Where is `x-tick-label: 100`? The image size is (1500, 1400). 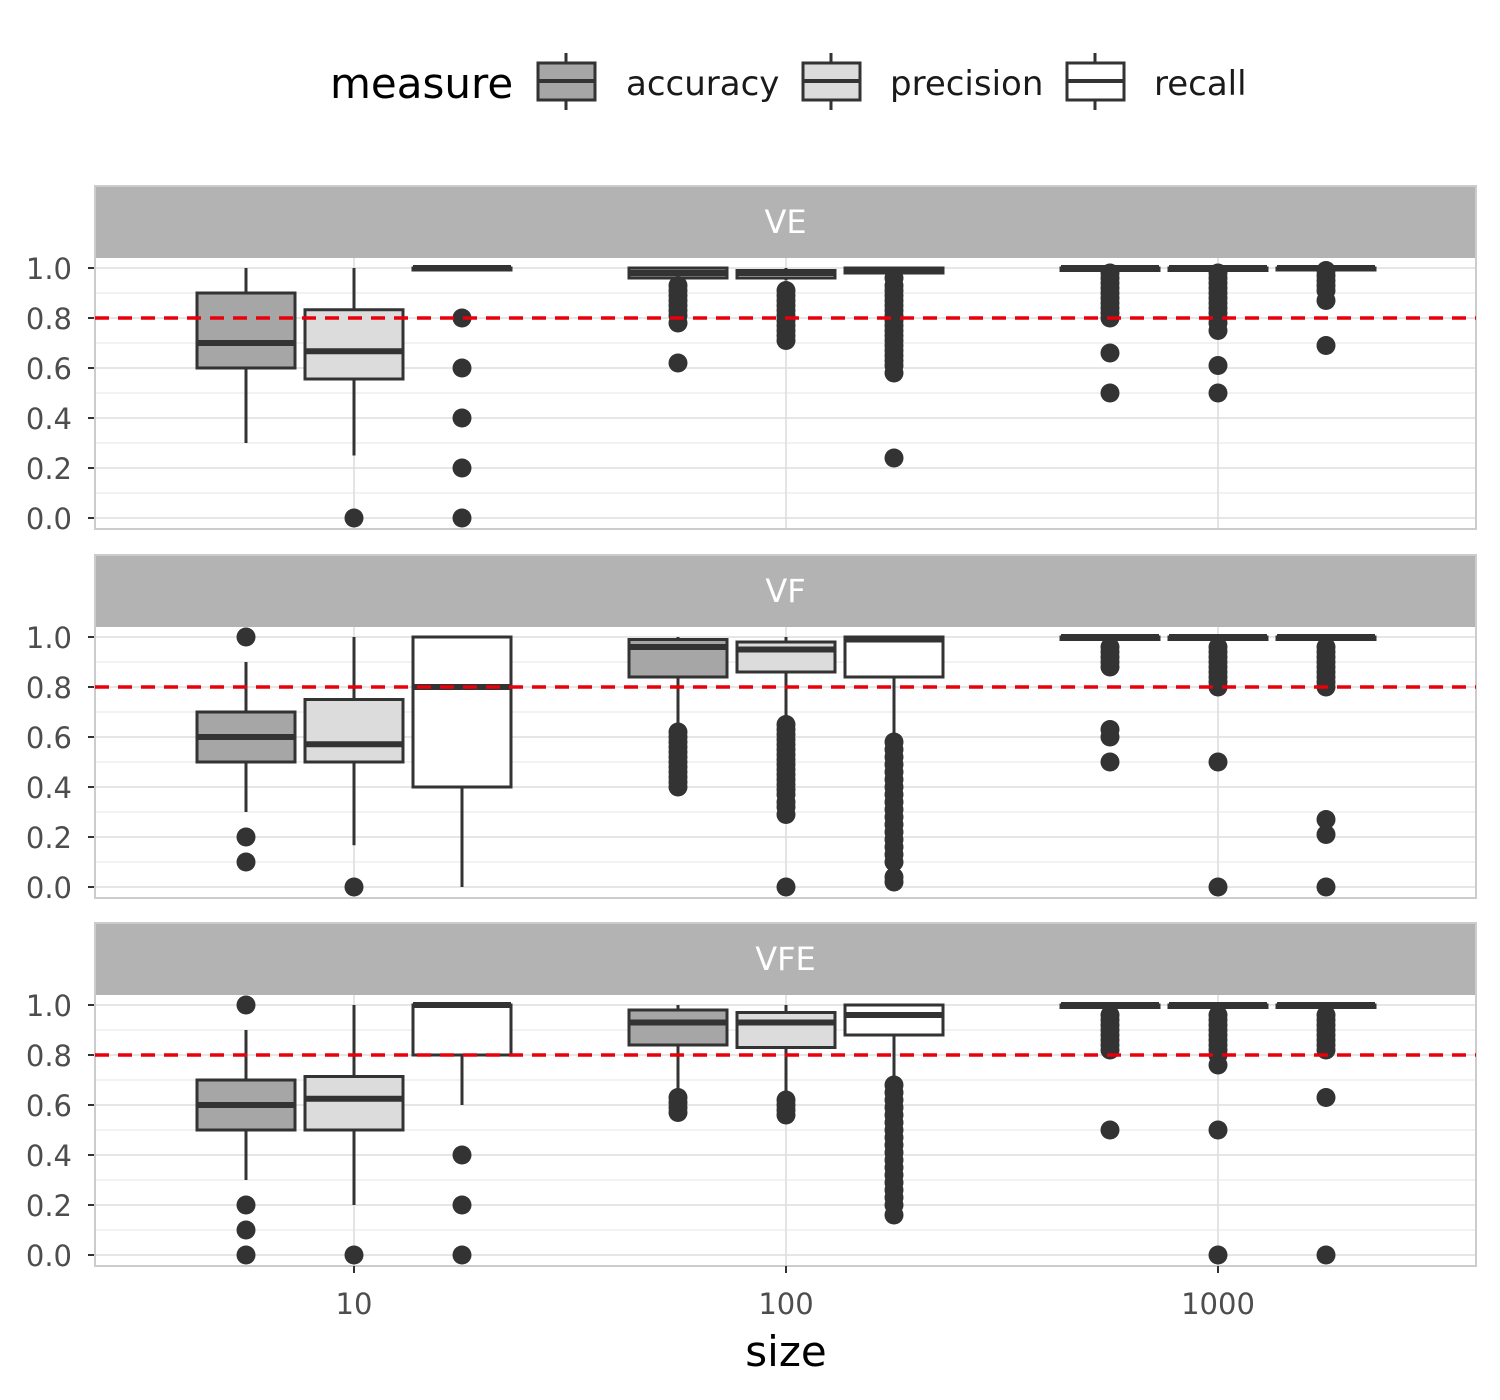 x-tick-label: 100 is located at coordinates (785, 1304).